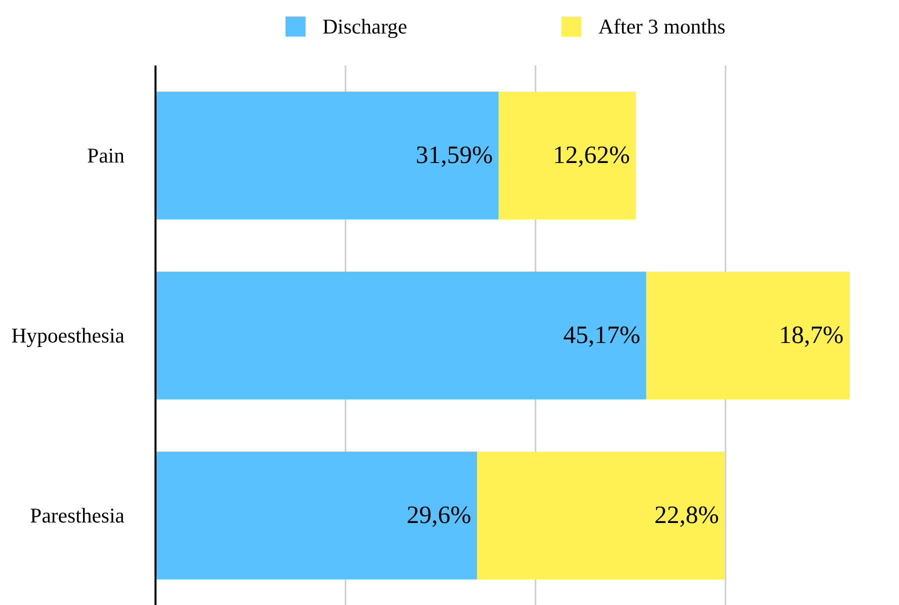 The image size is (899, 605). Describe the element at coordinates (78, 516) in the screenshot. I see `y-tick-label: Paresthesia` at that location.